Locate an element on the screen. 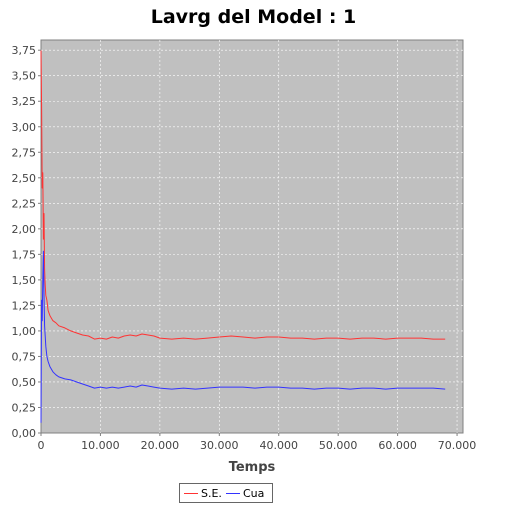 The width and height of the screenshot is (507, 530). x-tick-label: 70.000 is located at coordinates (457, 445).